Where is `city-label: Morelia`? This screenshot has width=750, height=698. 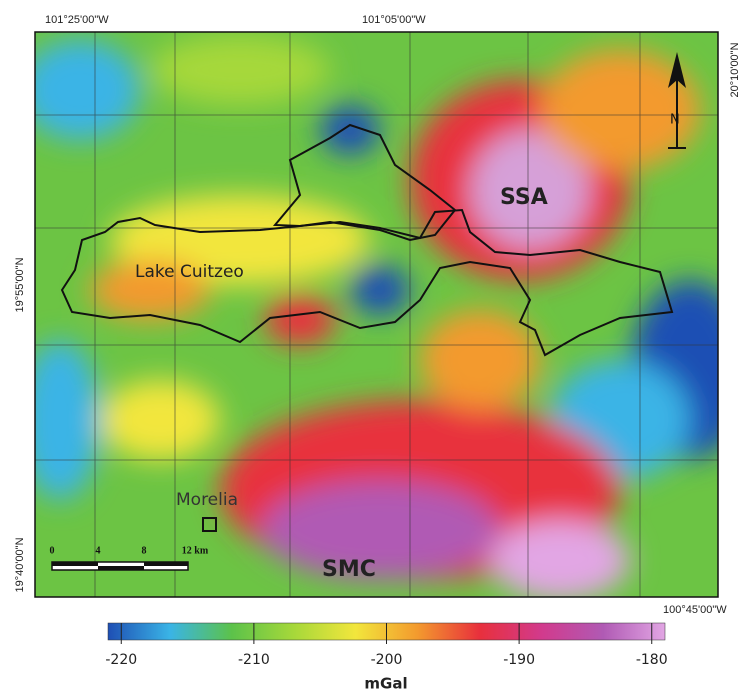 city-label: Morelia is located at coordinates (207, 500).